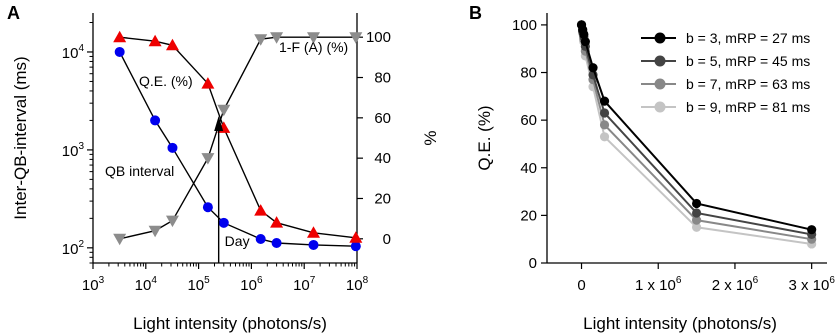 Image resolution: width=836 pixels, height=336 pixels. Describe the element at coordinates (237, 241) in the screenshot. I see `day-label: Day` at that location.